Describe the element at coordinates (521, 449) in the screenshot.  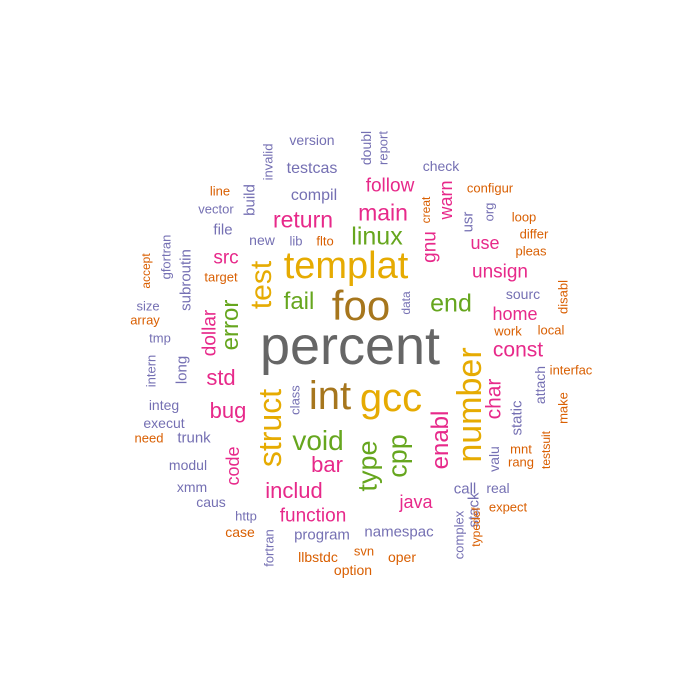
I see `word-mnt: mnt` at that location.